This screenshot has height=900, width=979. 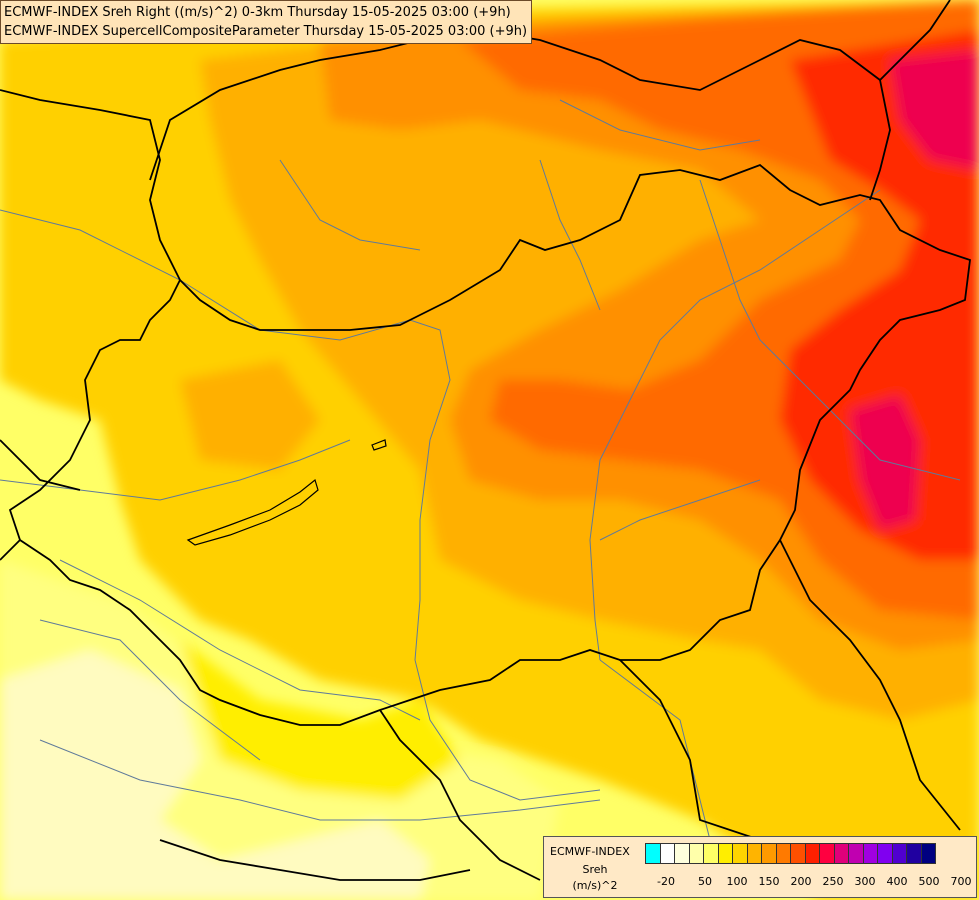 What do you see at coordinates (570, 235) in the screenshot?
I see `river-north2` at bounding box center [570, 235].